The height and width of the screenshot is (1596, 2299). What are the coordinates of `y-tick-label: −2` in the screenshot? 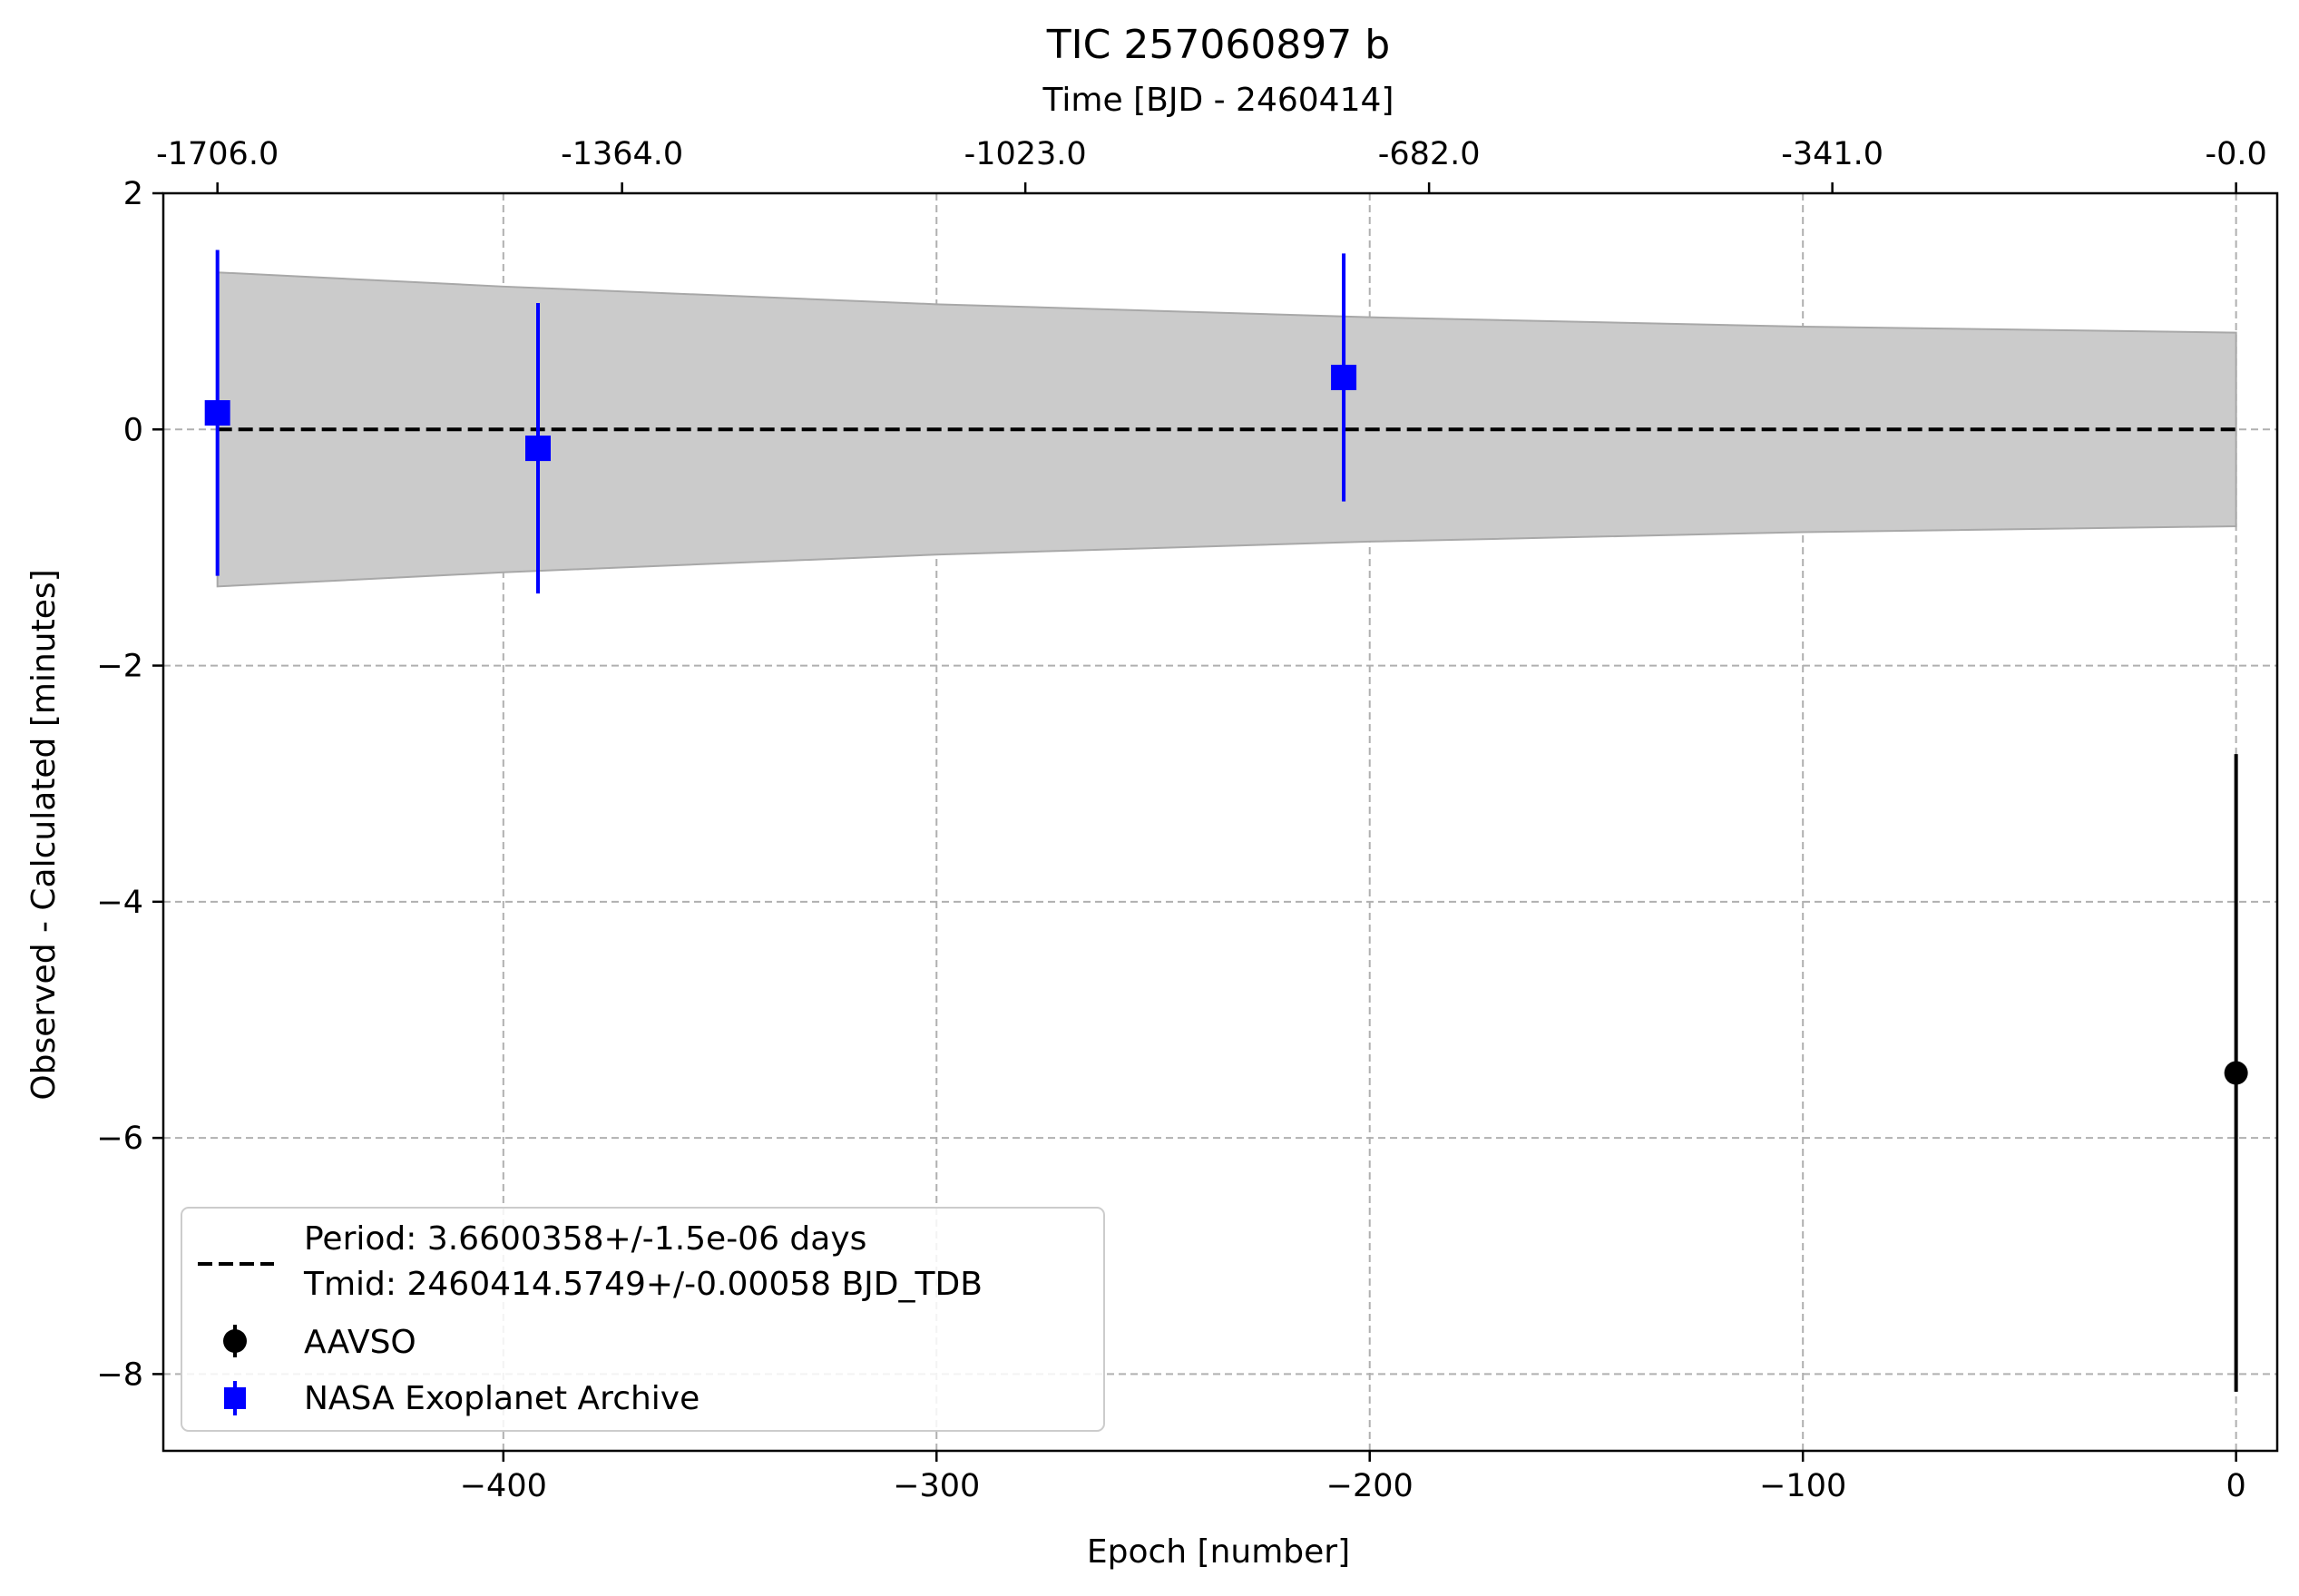 It's located at (119, 667).